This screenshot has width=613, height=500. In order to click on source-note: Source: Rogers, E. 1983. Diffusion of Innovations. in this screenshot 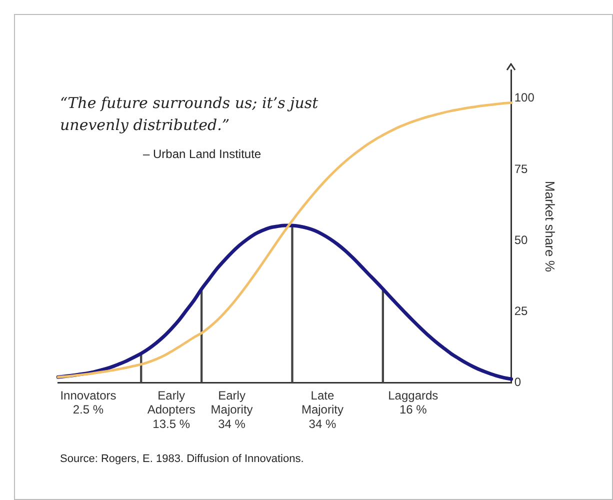, I will do `click(182, 459)`.